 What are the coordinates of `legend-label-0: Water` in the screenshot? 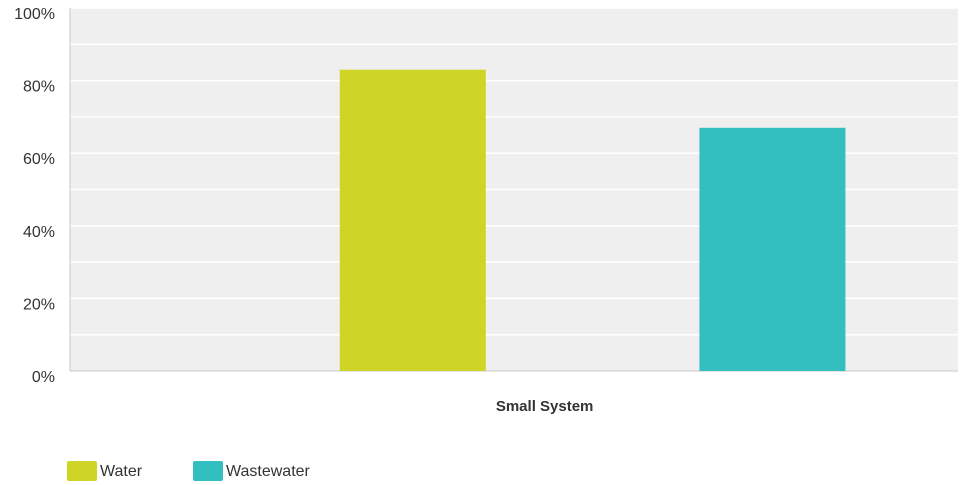 It's located at (121, 471).